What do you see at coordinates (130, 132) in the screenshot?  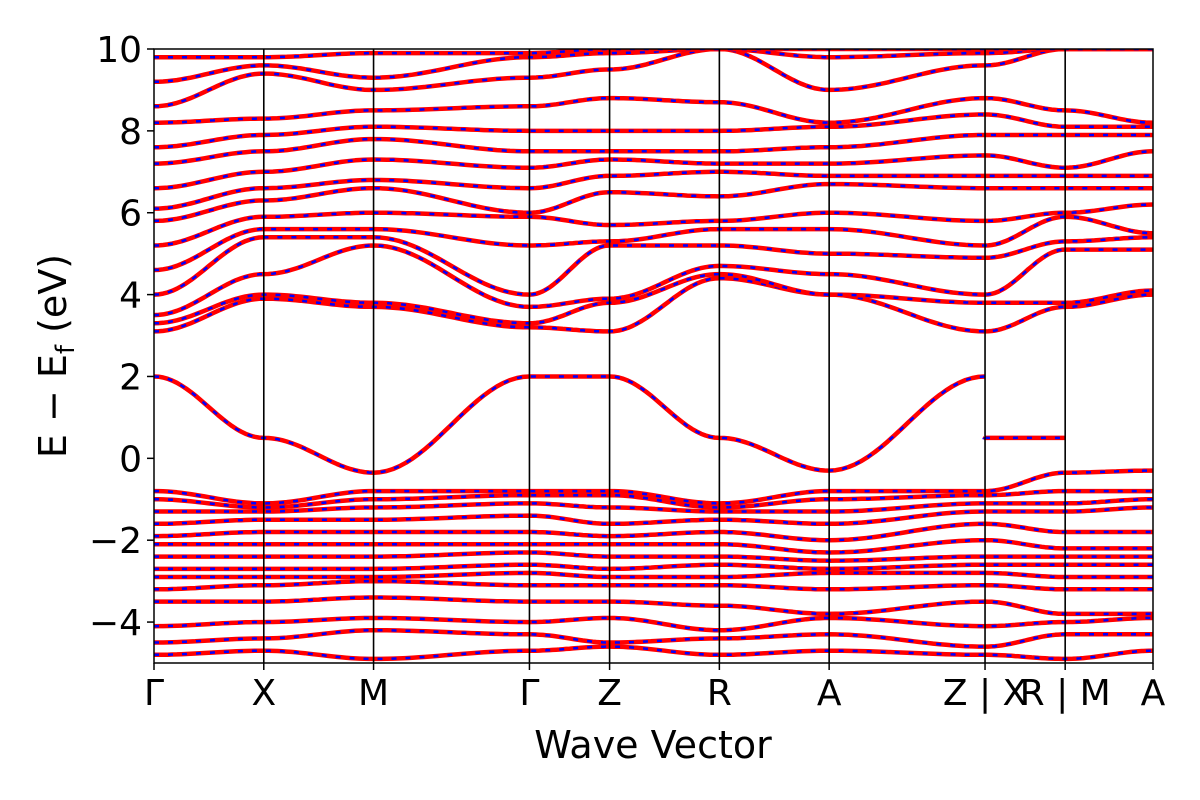 I see `y-tick-label: 8` at bounding box center [130, 132].